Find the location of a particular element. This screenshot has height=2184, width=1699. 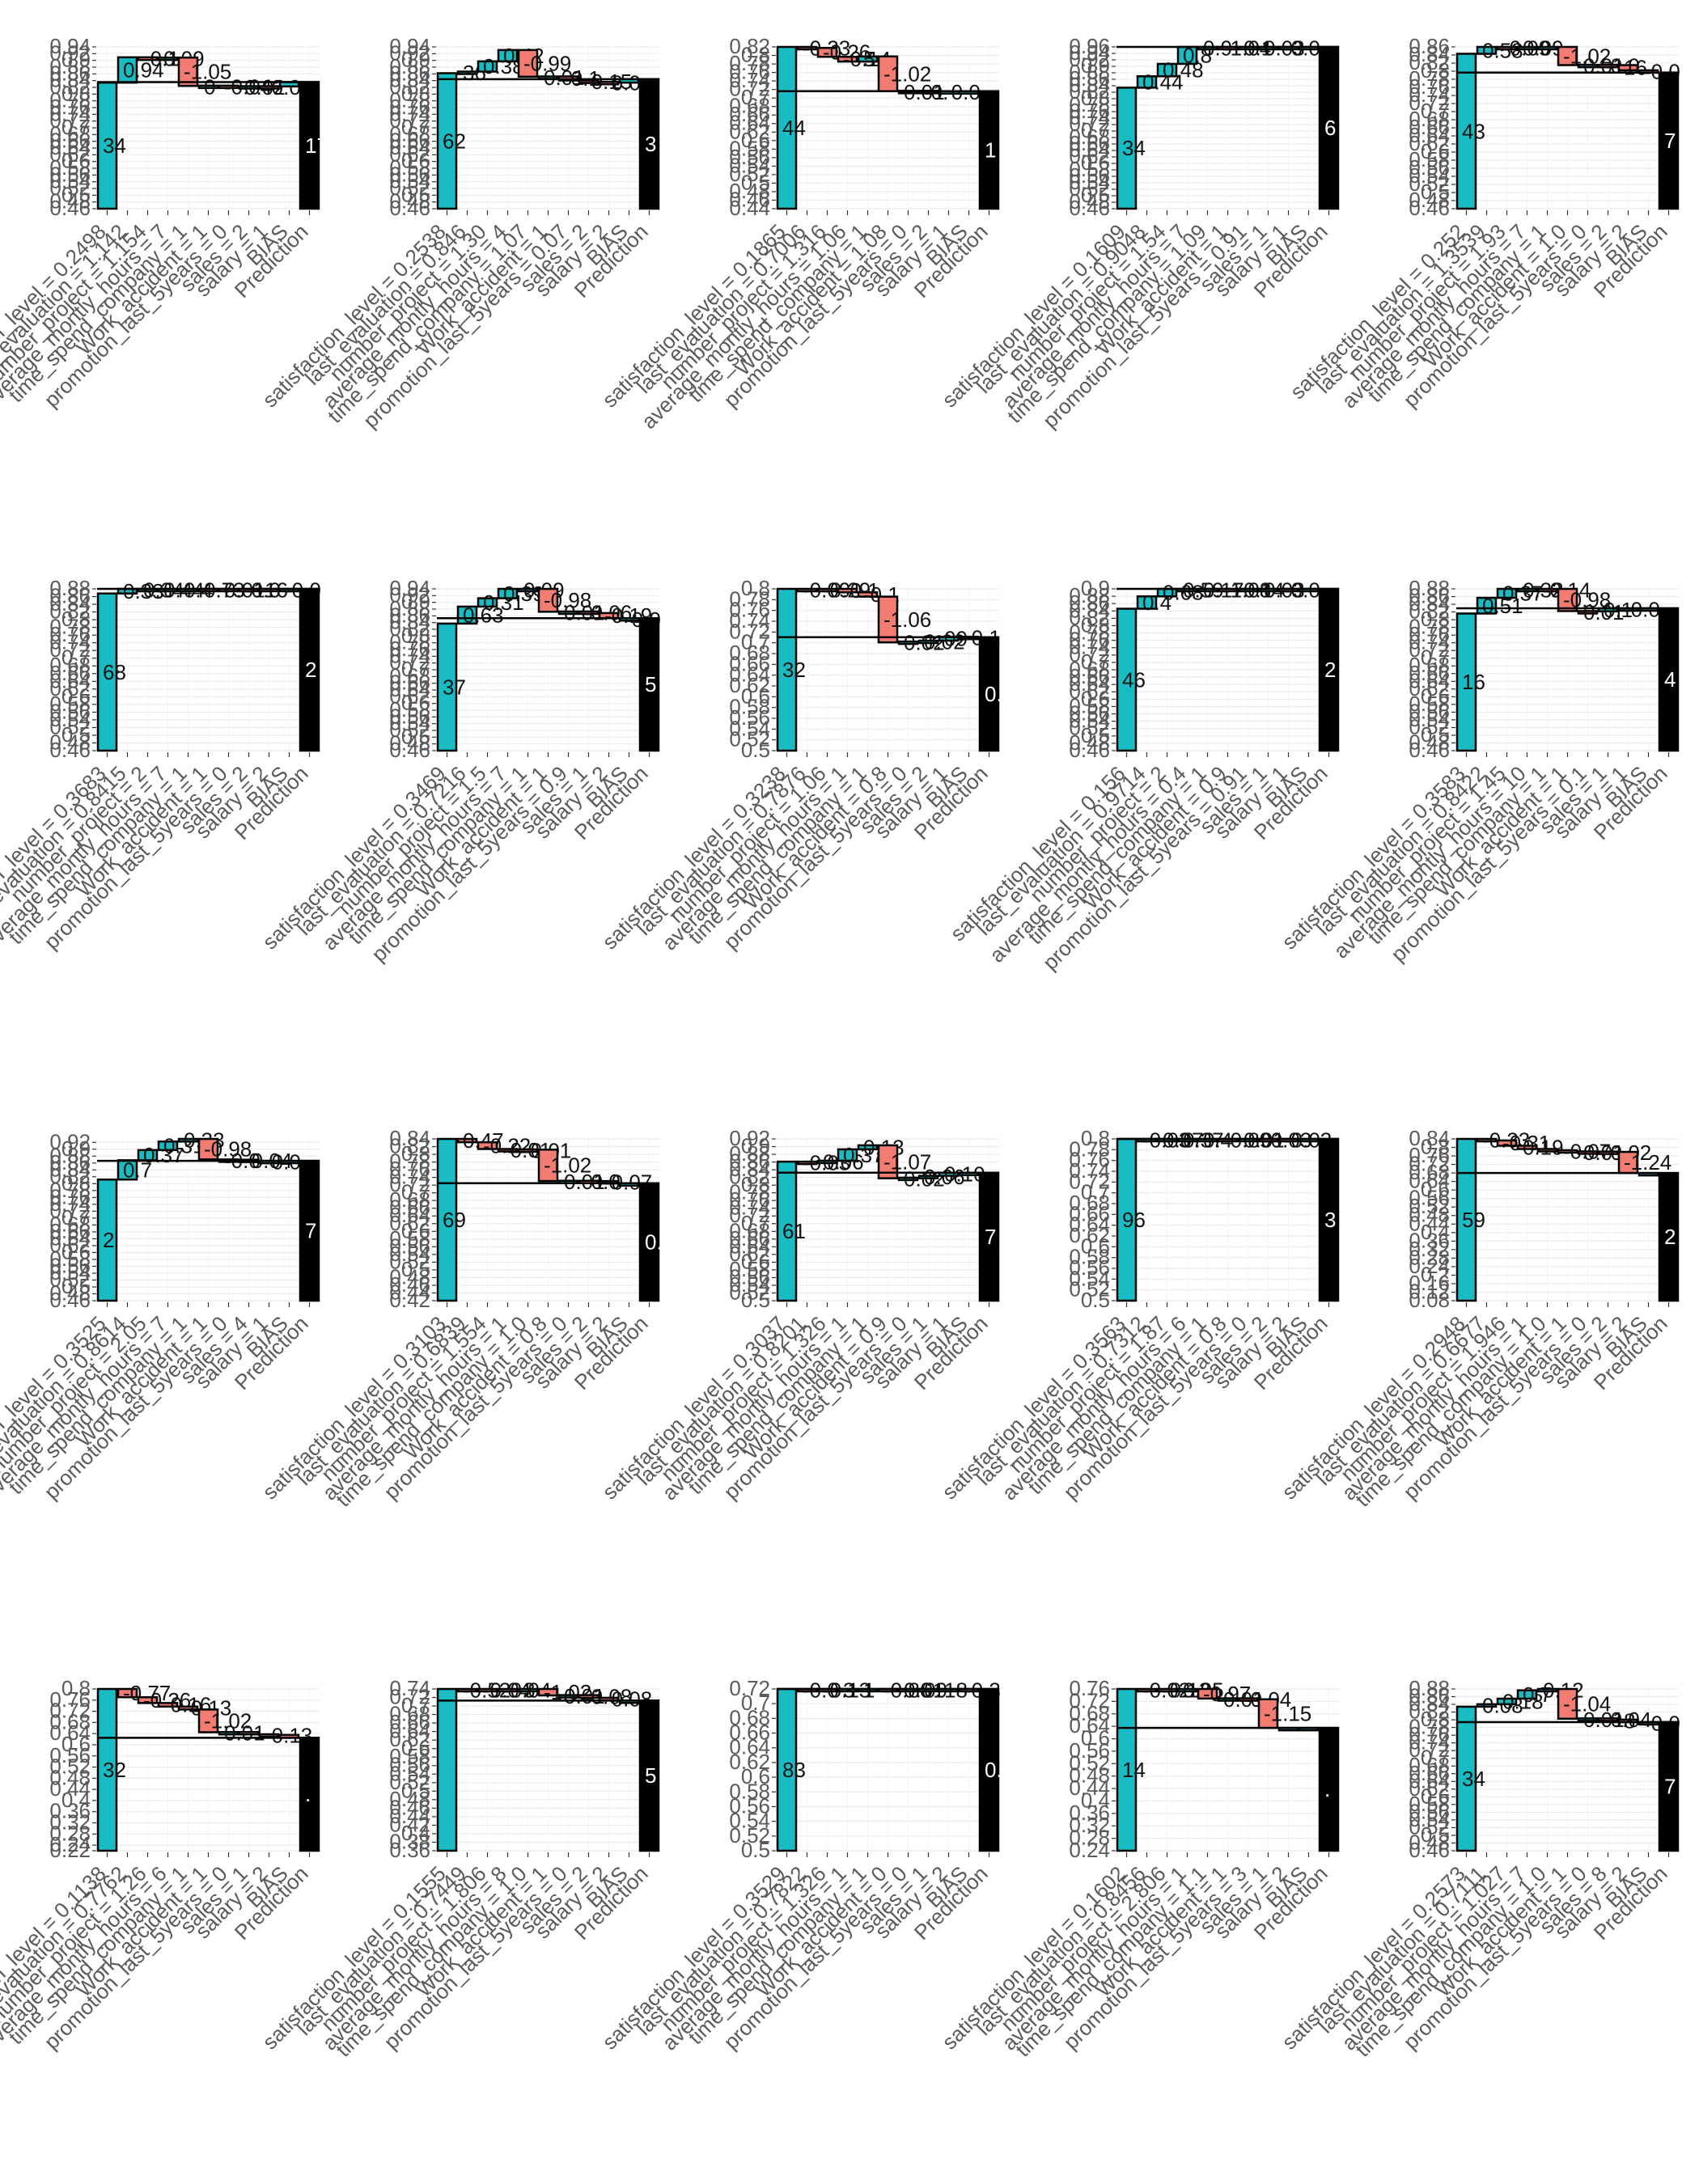

y-tick-label: 0.92 is located at coordinates (409, 53).